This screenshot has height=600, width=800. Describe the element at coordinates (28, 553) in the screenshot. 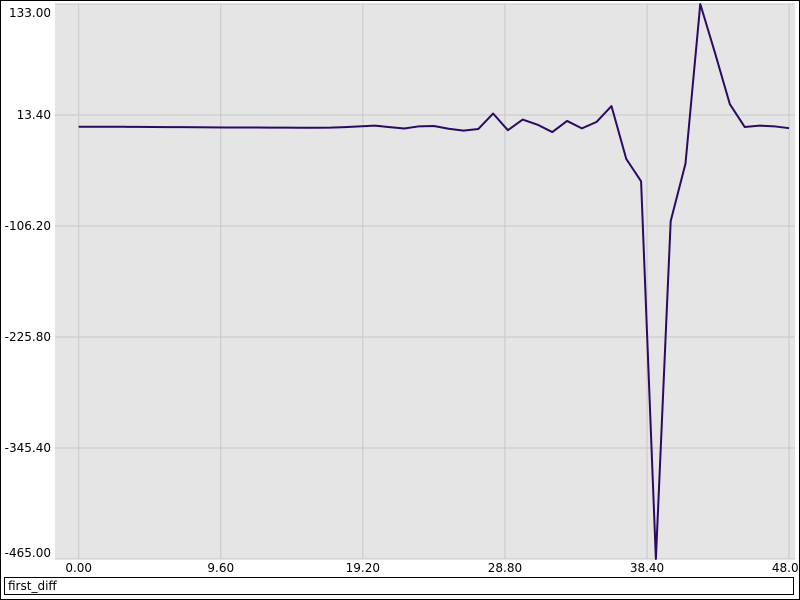

I see `y-tick-label: -465.00` at that location.